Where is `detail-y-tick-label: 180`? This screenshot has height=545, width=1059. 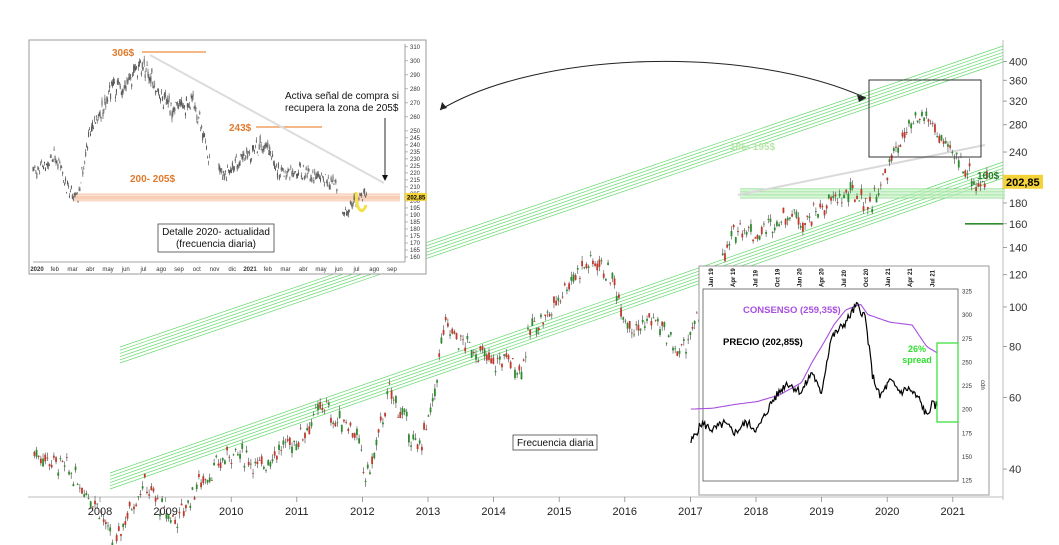 detail-y-tick-label: 180 is located at coordinates (415, 230).